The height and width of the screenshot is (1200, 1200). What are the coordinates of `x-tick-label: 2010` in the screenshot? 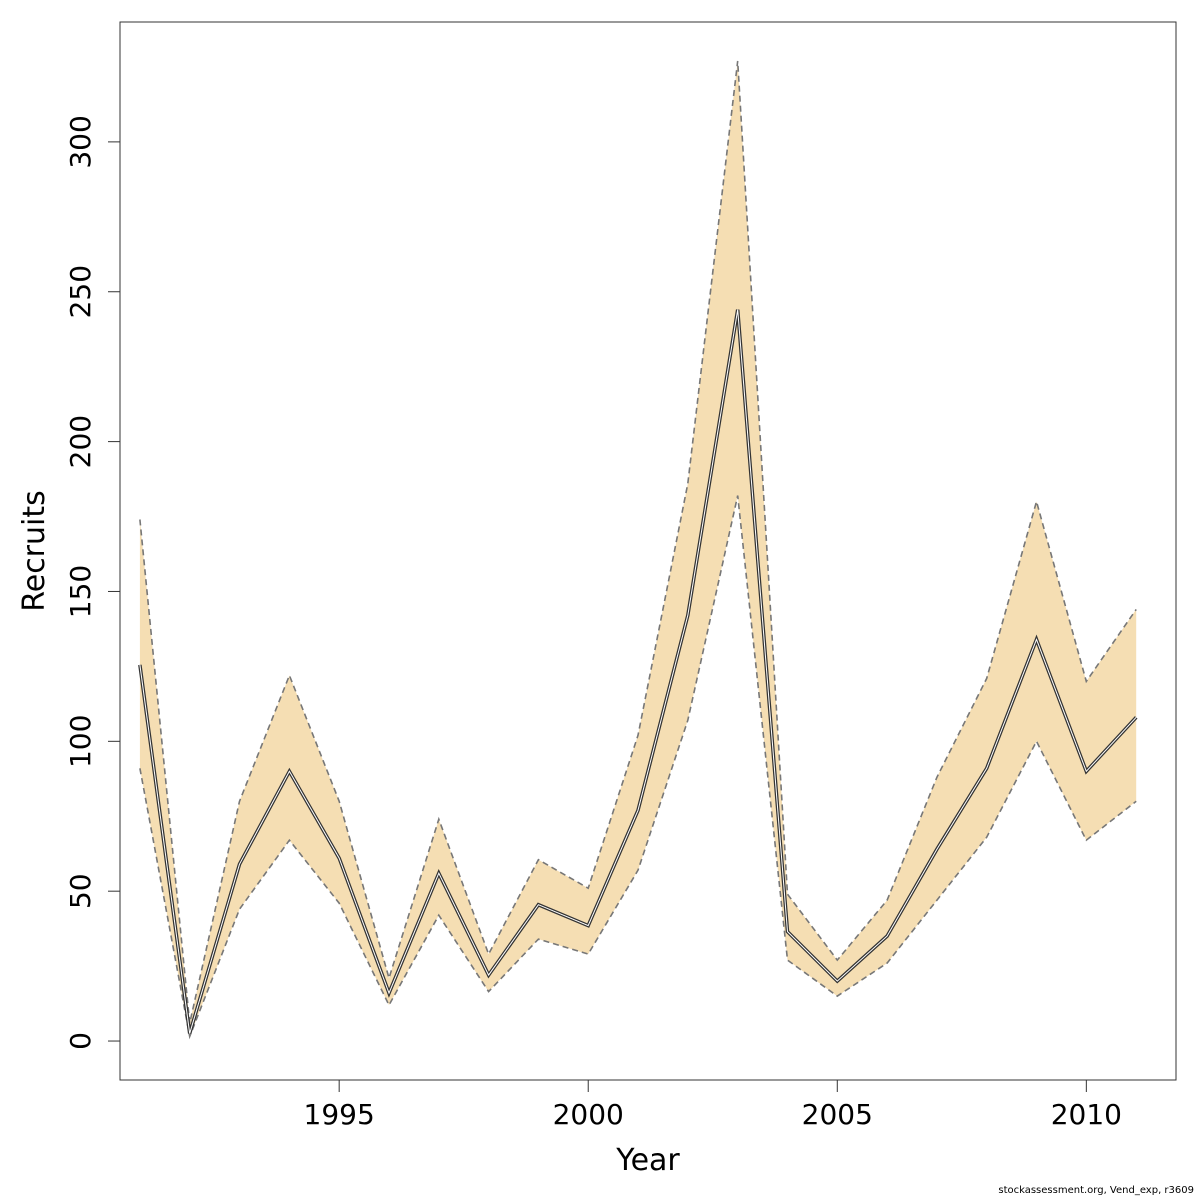 It's located at (1086, 1114).